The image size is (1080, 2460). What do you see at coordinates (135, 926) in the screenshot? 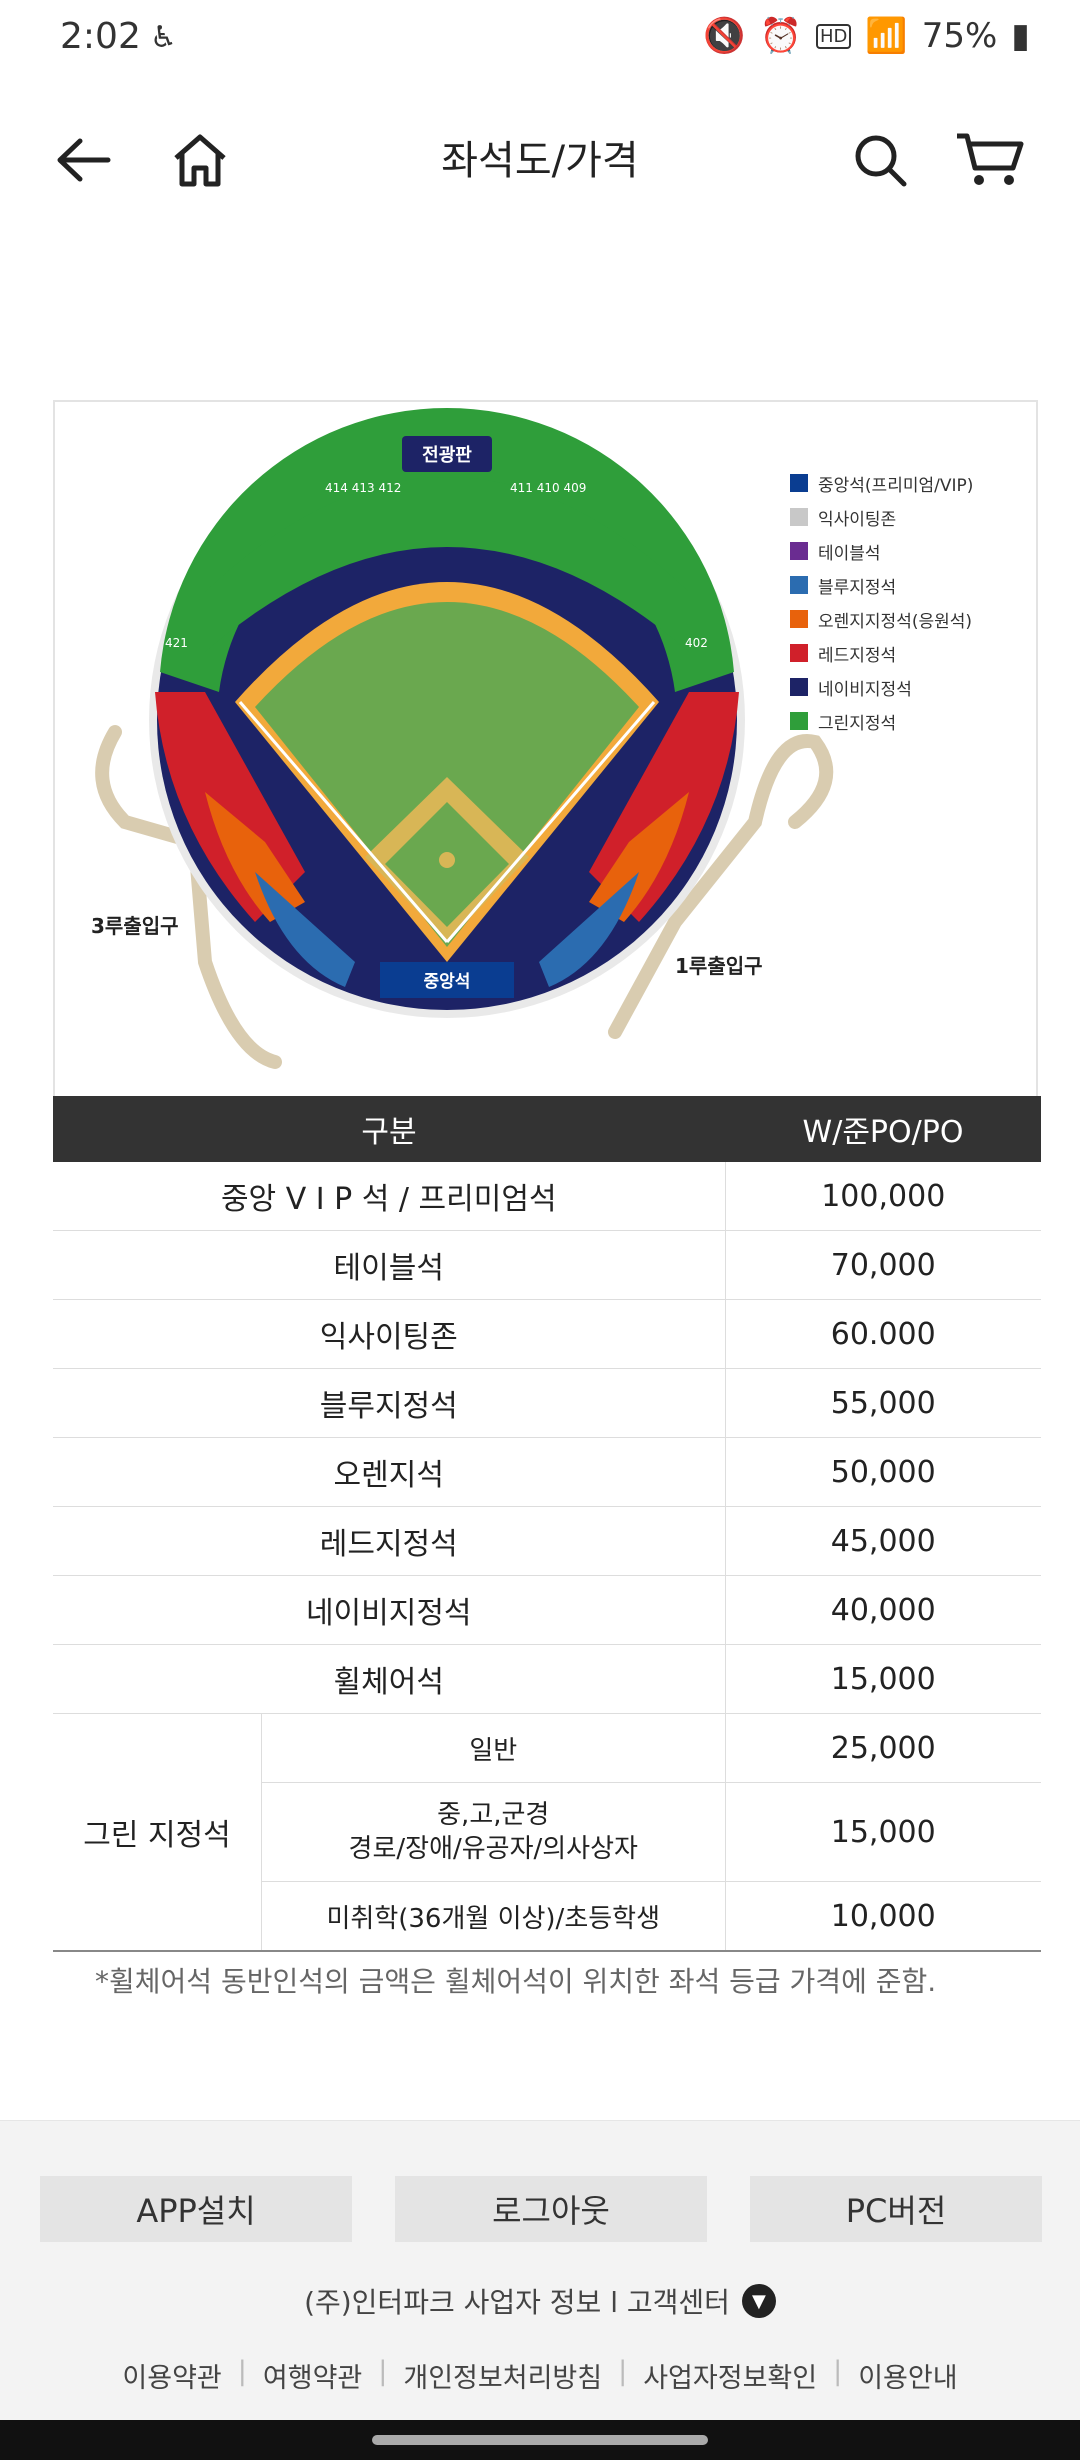
I see `entrance-3b-label: 3루출입구` at bounding box center [135, 926].